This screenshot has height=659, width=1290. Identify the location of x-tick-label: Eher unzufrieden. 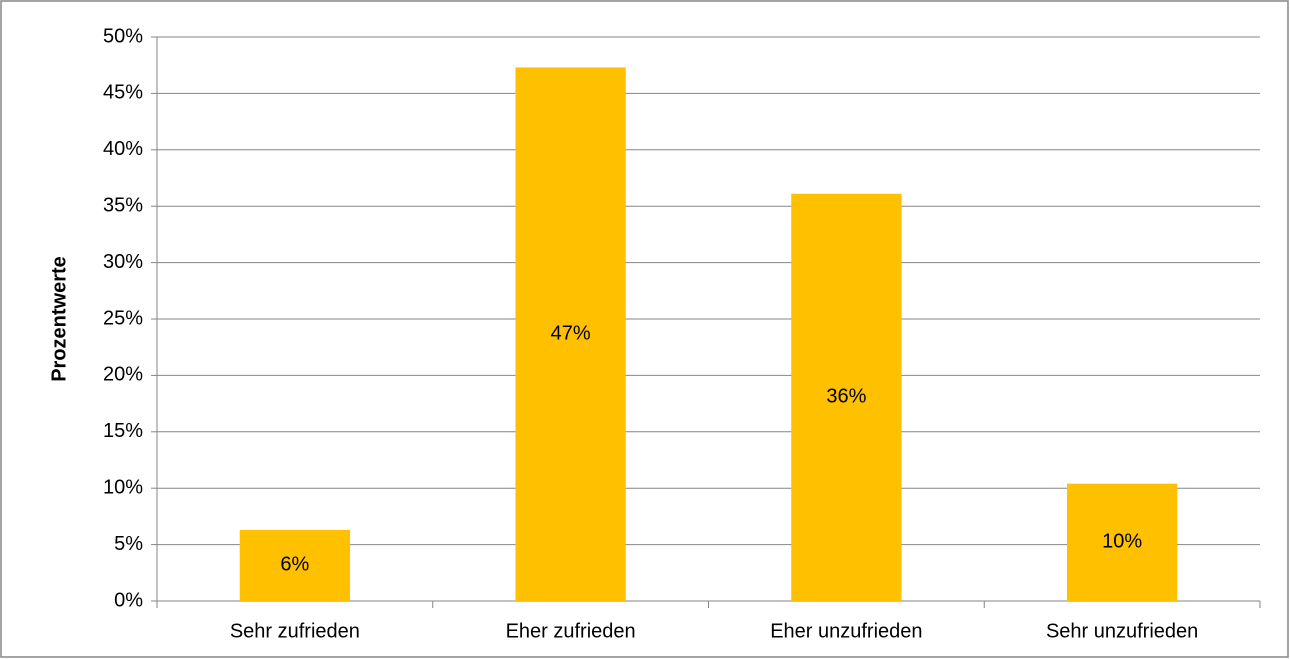
(846, 631).